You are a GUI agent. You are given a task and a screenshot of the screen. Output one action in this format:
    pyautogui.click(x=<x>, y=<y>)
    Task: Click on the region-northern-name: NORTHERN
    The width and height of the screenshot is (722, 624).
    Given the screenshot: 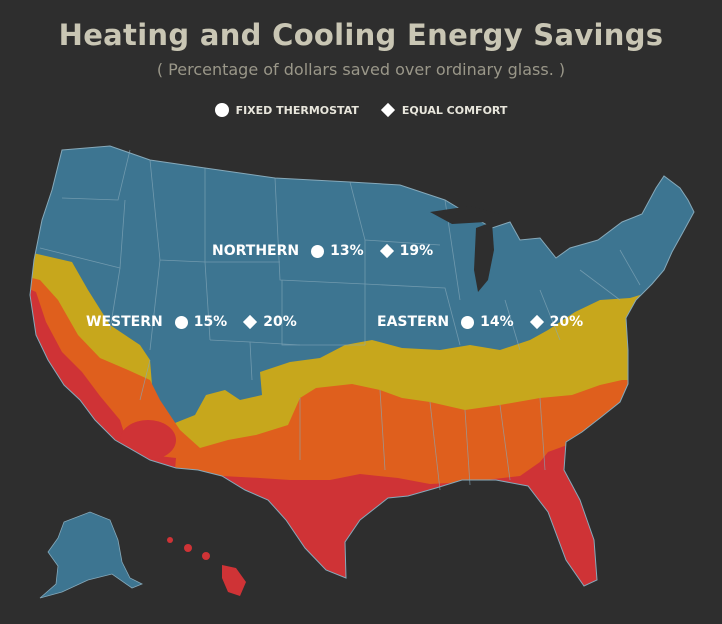 What is the action you would take?
    pyautogui.click(x=256, y=251)
    